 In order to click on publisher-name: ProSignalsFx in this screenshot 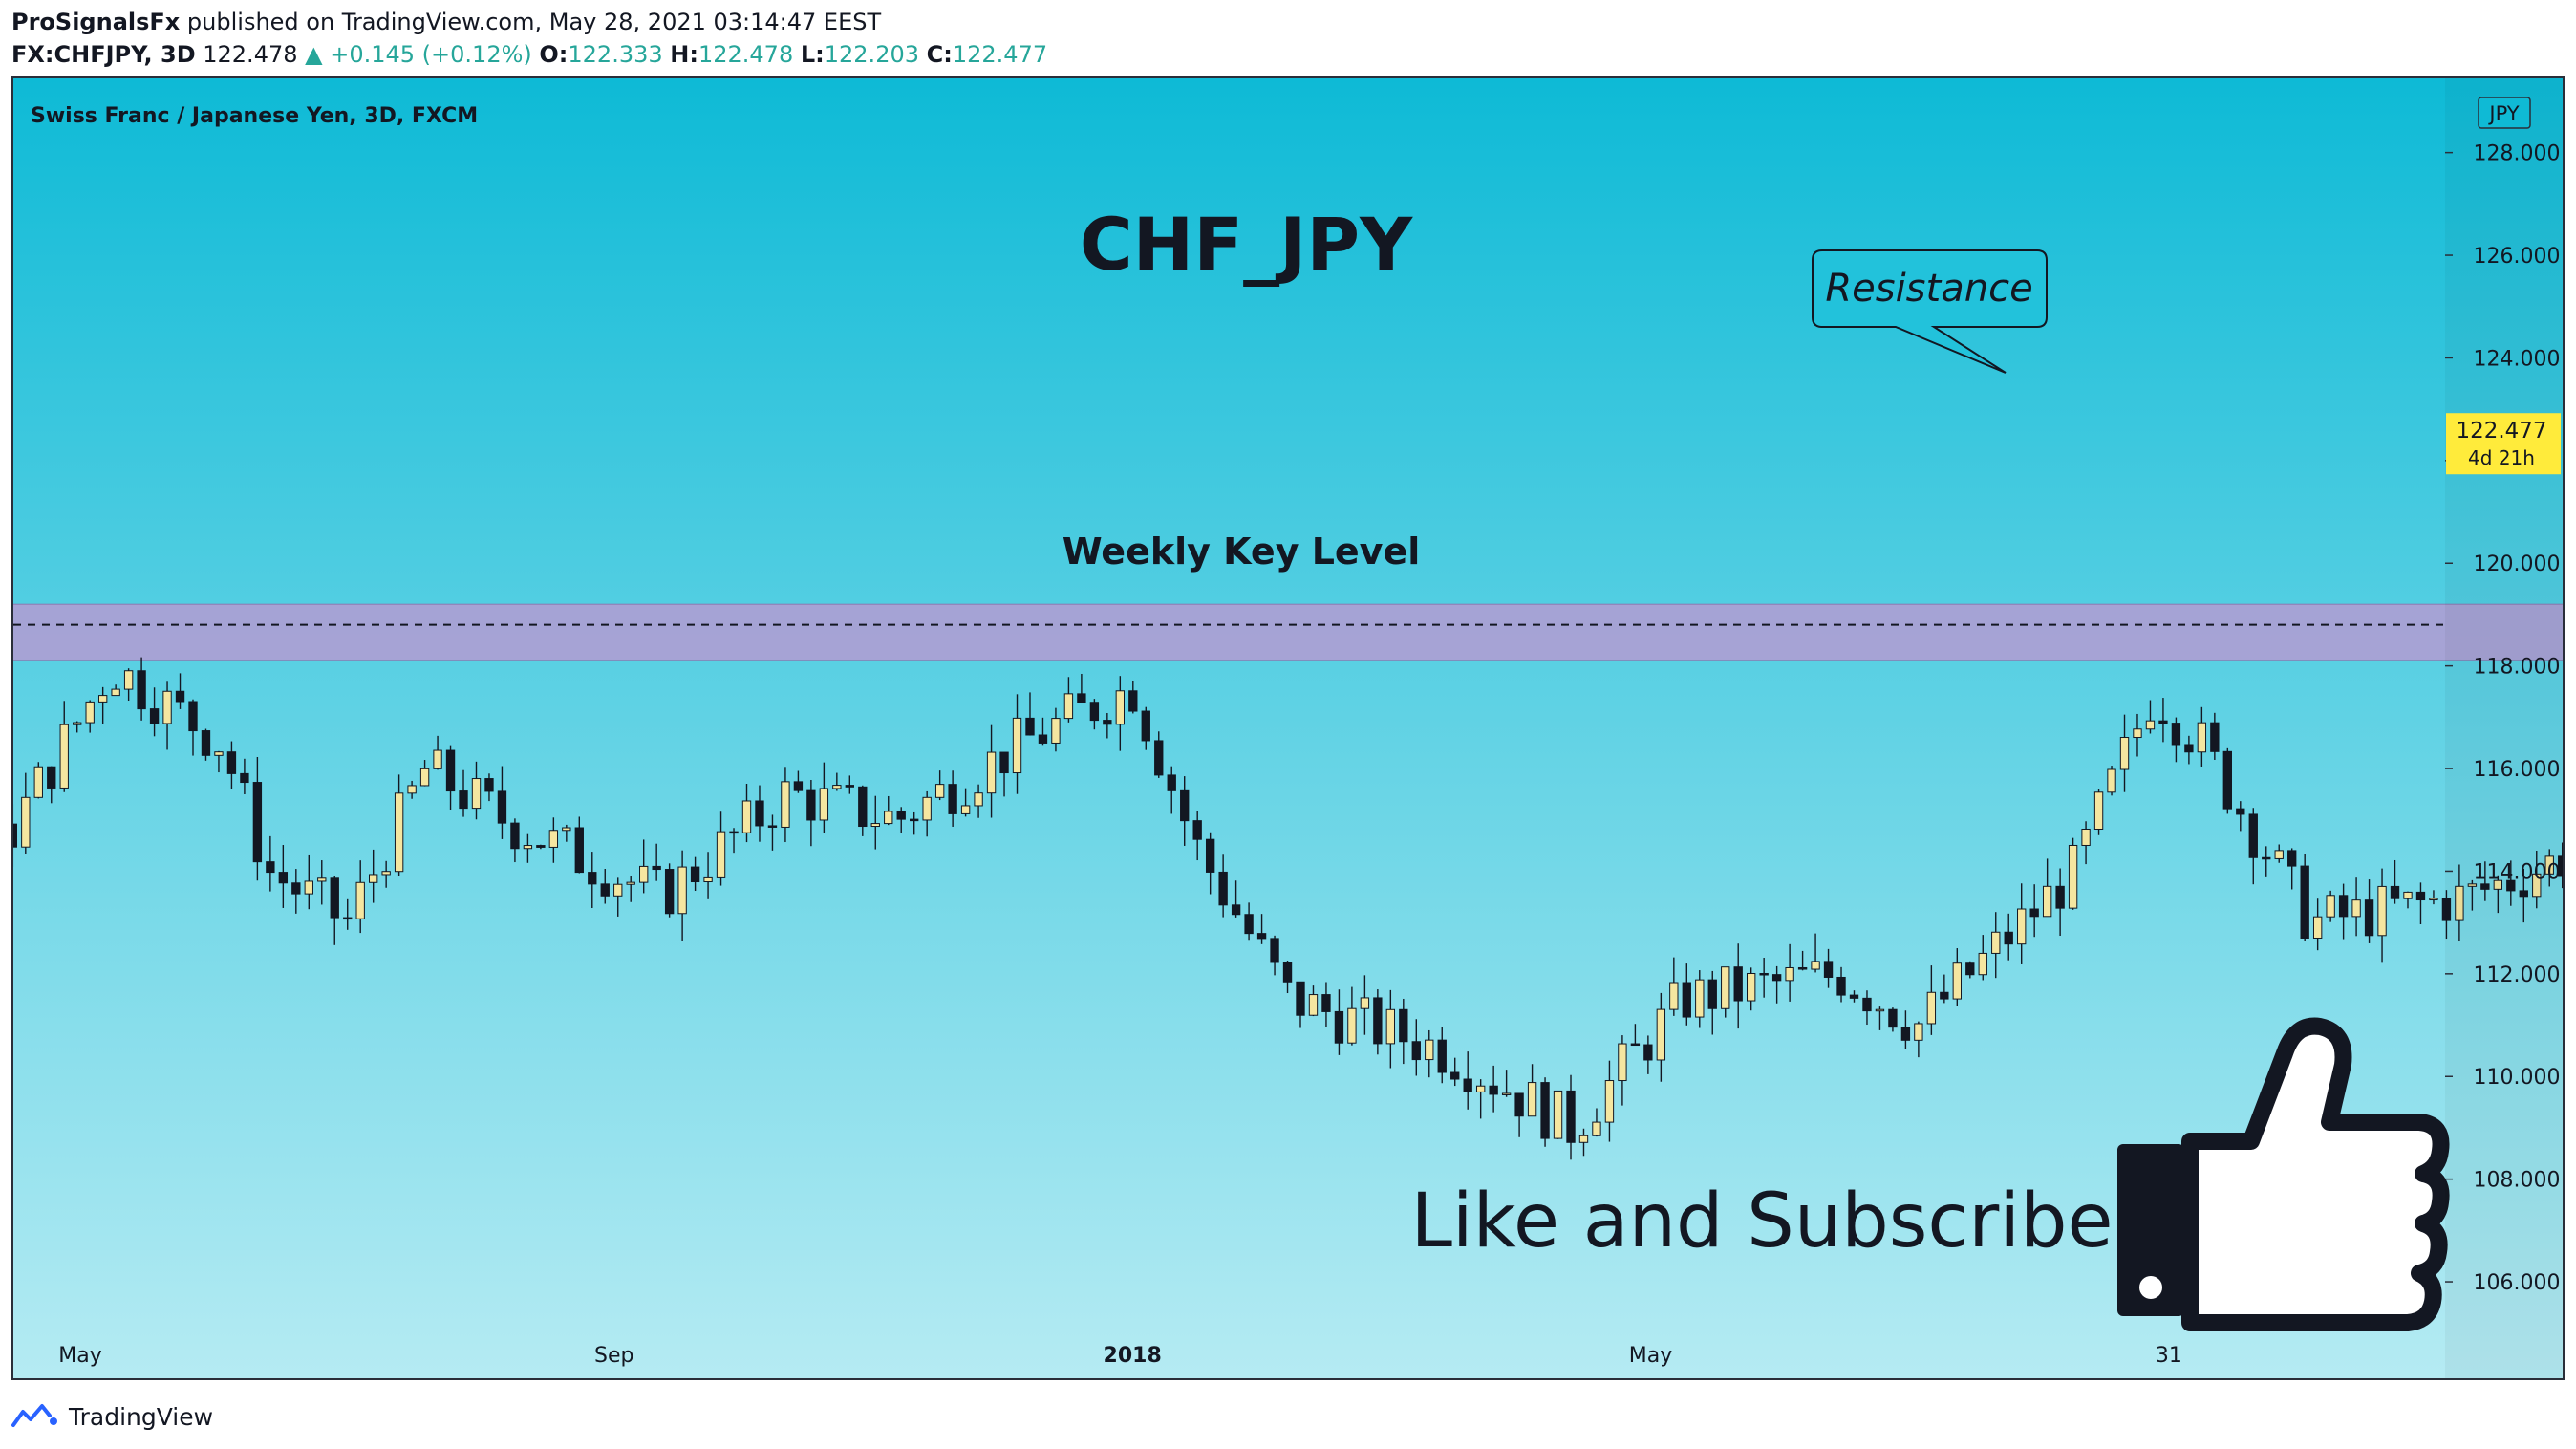, I will do `click(96, 22)`.